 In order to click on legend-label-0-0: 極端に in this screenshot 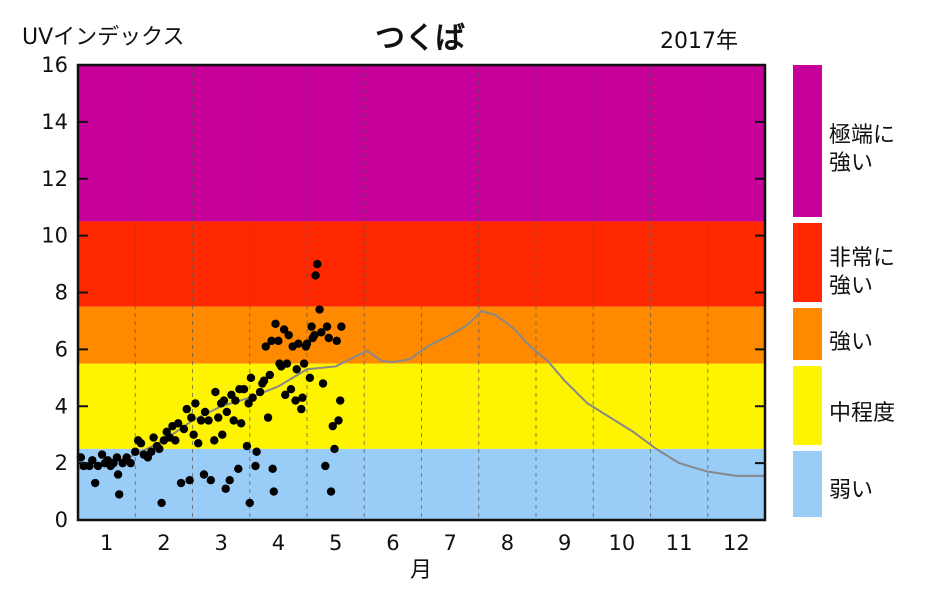, I will do `click(862, 135)`.